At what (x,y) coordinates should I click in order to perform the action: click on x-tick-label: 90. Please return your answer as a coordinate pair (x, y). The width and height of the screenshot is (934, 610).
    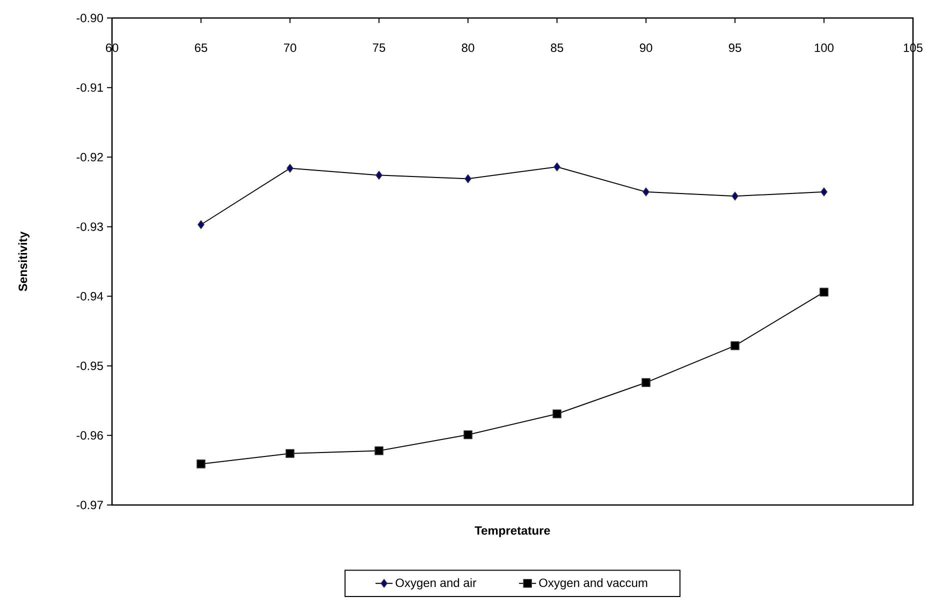
    Looking at the image, I should click on (646, 48).